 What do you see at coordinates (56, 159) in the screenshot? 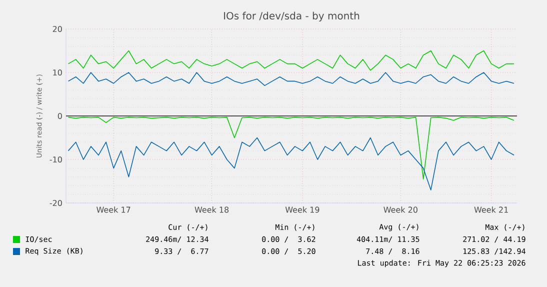
I see `y-tick-label: -10` at bounding box center [56, 159].